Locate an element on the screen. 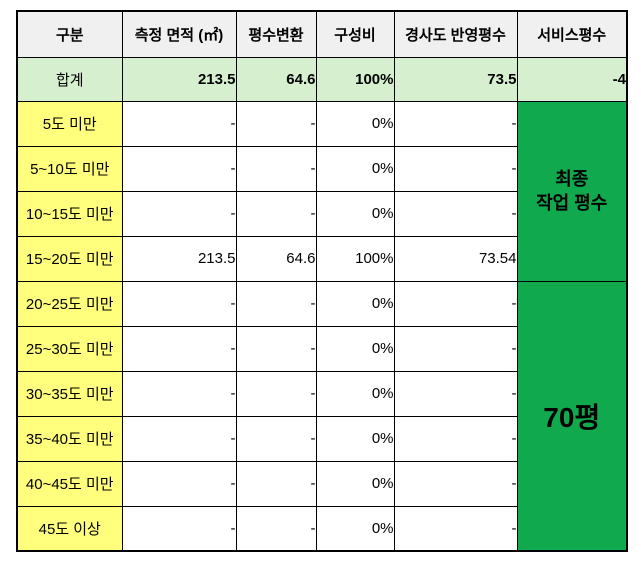 This screenshot has height=576, width=641. row-label: 20~25도 미만 is located at coordinates (69, 303).